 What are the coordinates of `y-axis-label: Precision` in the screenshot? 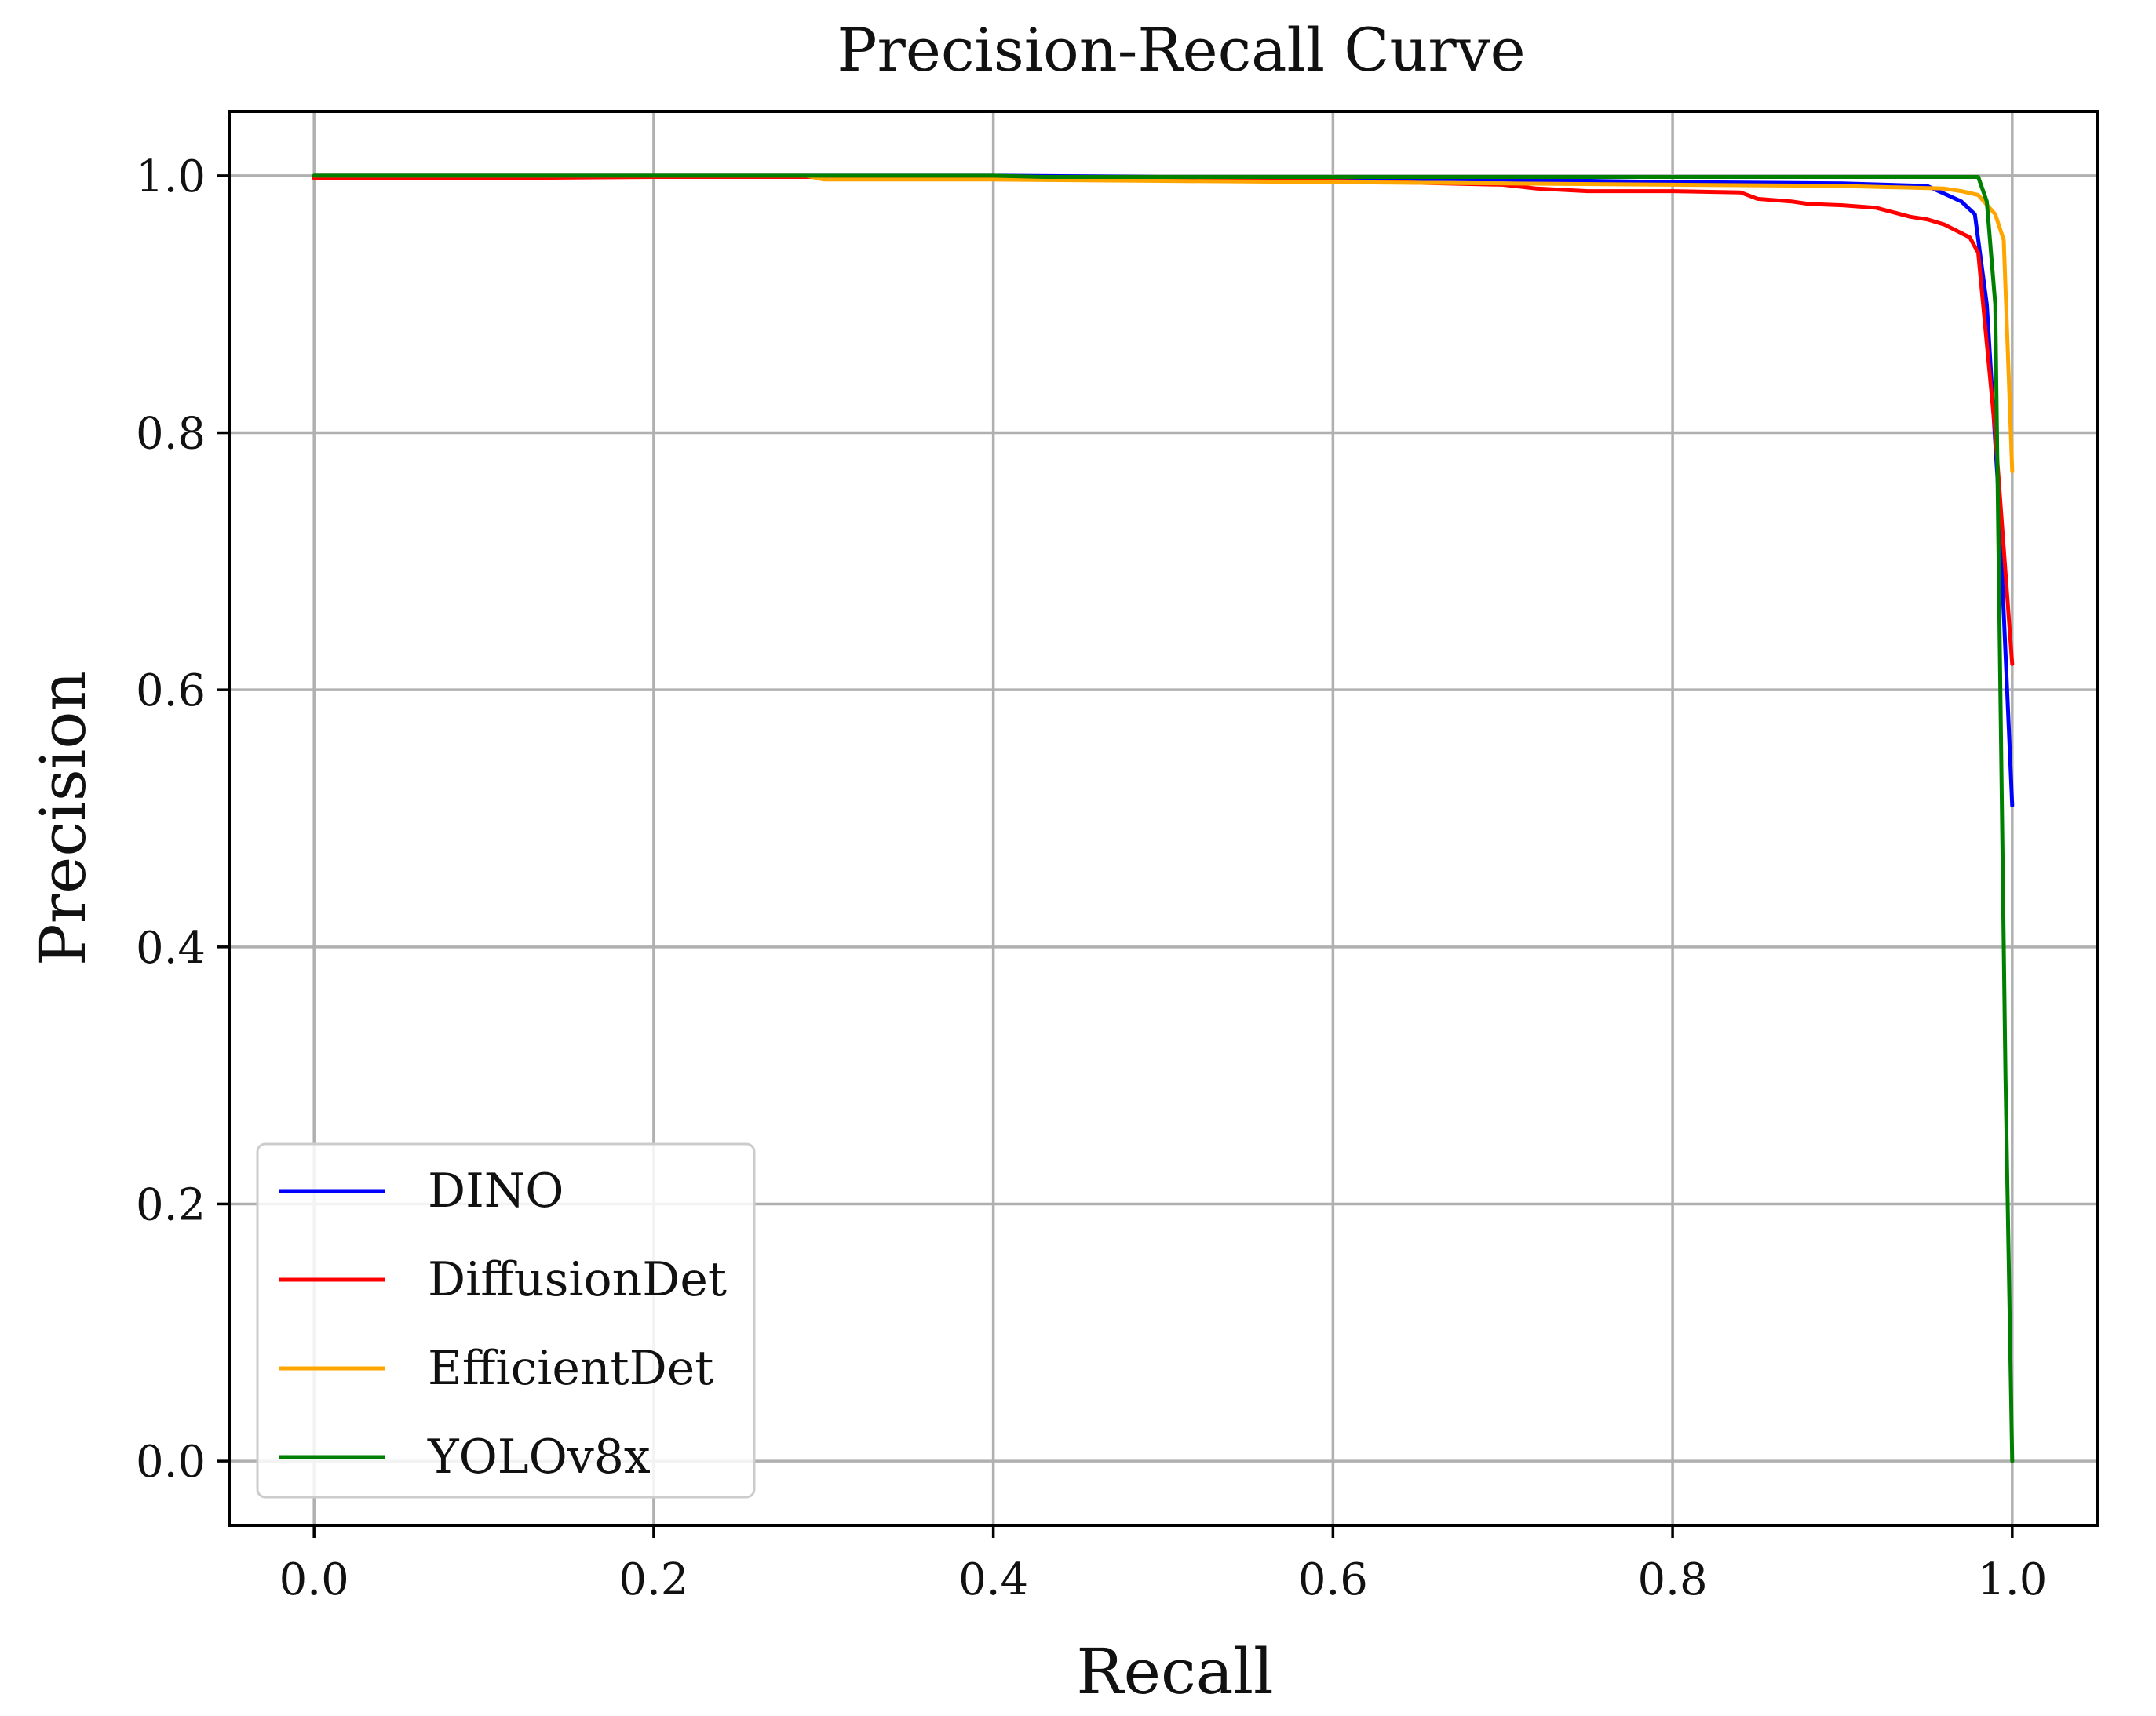 It's located at (64, 818).